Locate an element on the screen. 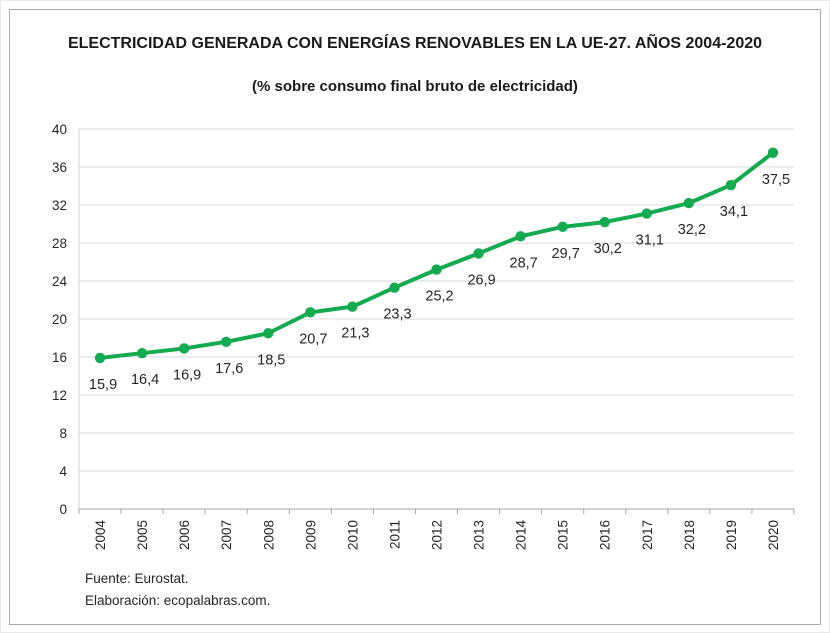 The height and width of the screenshot is (633, 830). svg-text: 2012 is located at coordinates (437, 535).